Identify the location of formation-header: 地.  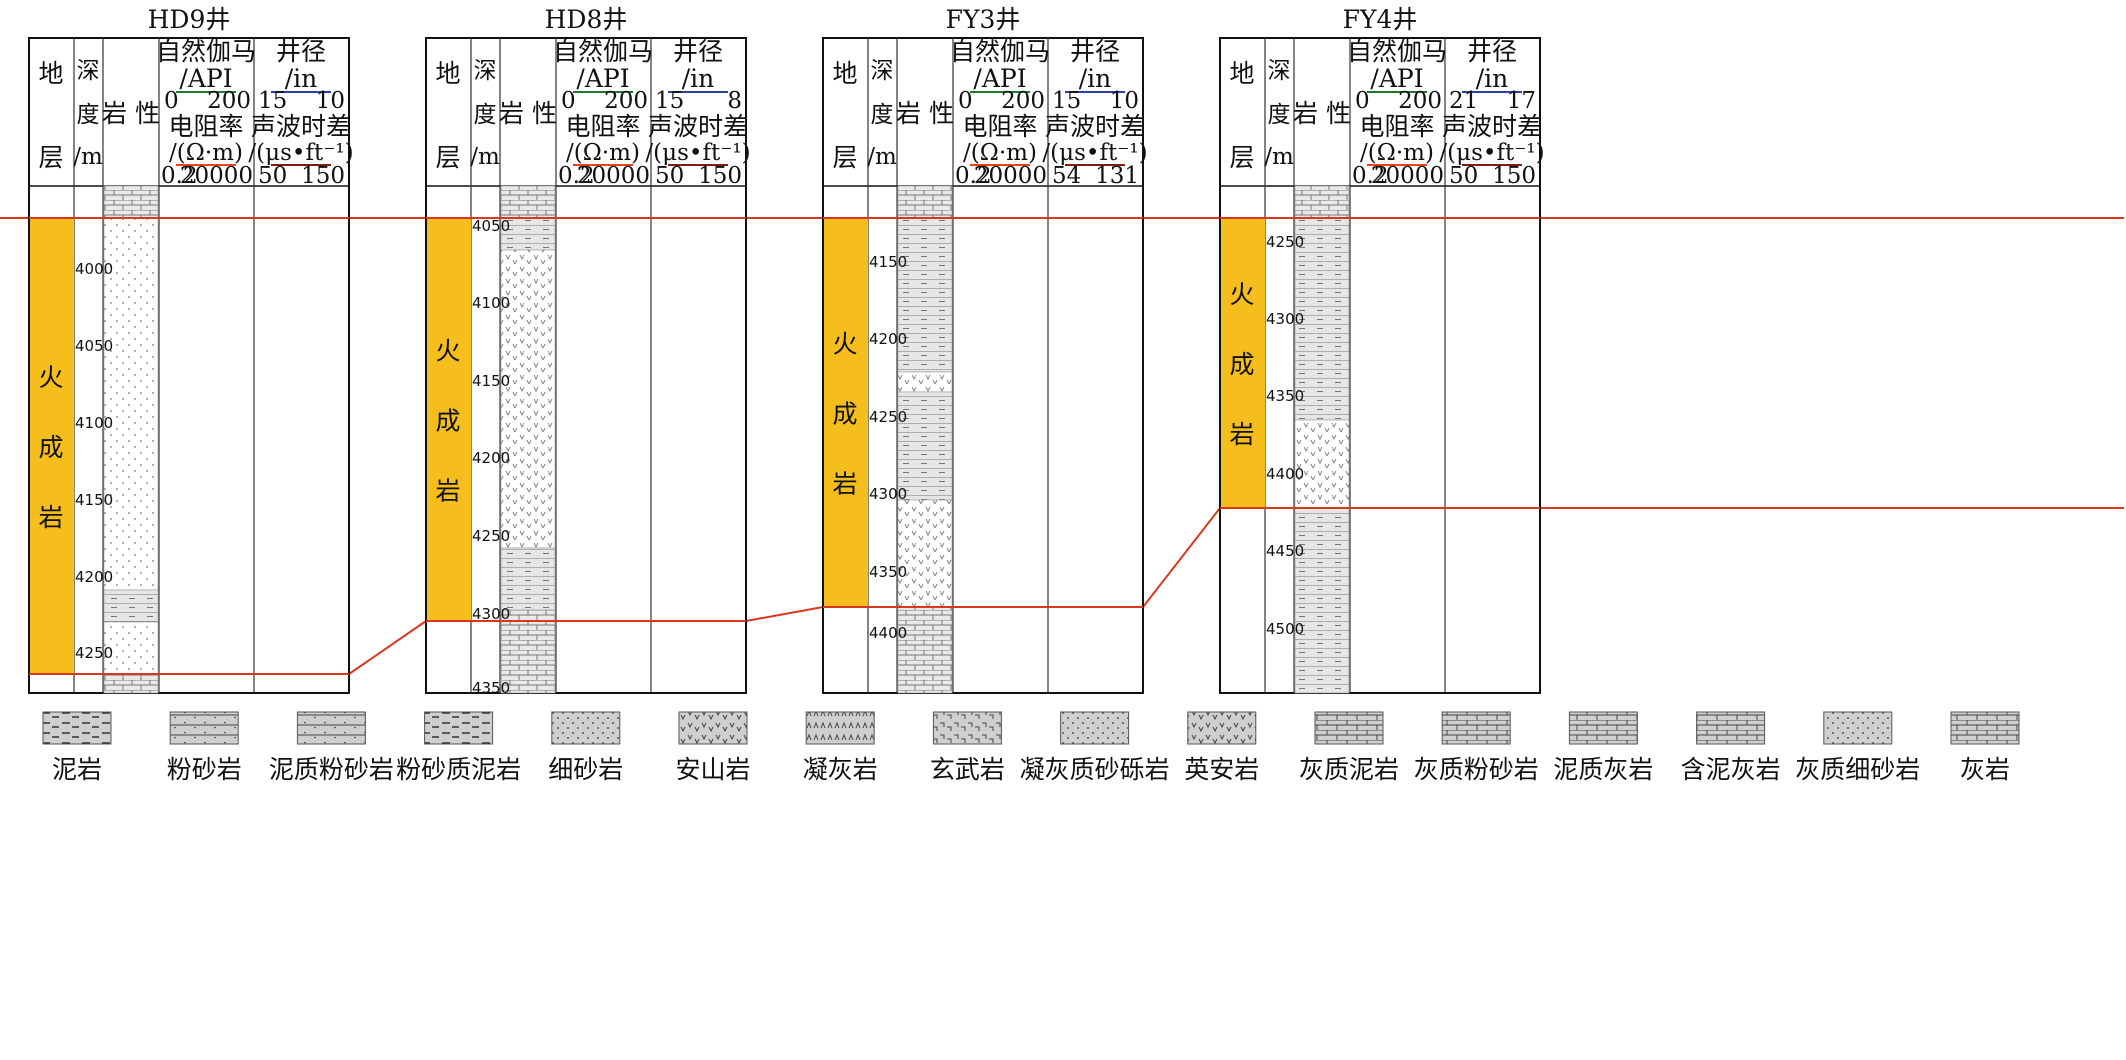
(50, 73).